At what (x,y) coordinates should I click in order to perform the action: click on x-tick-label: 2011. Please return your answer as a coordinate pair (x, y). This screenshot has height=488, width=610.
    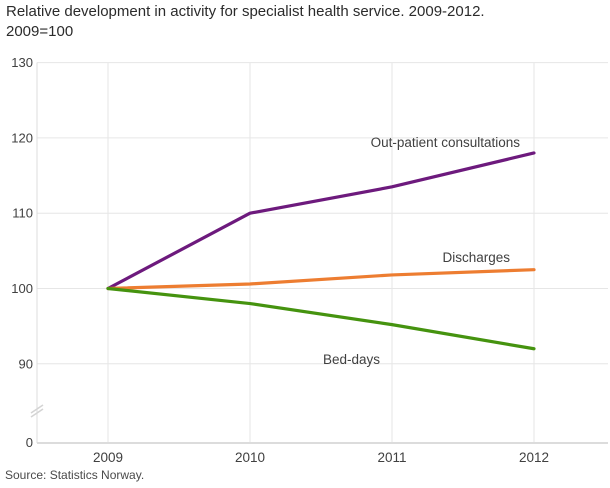
    Looking at the image, I should click on (391, 457).